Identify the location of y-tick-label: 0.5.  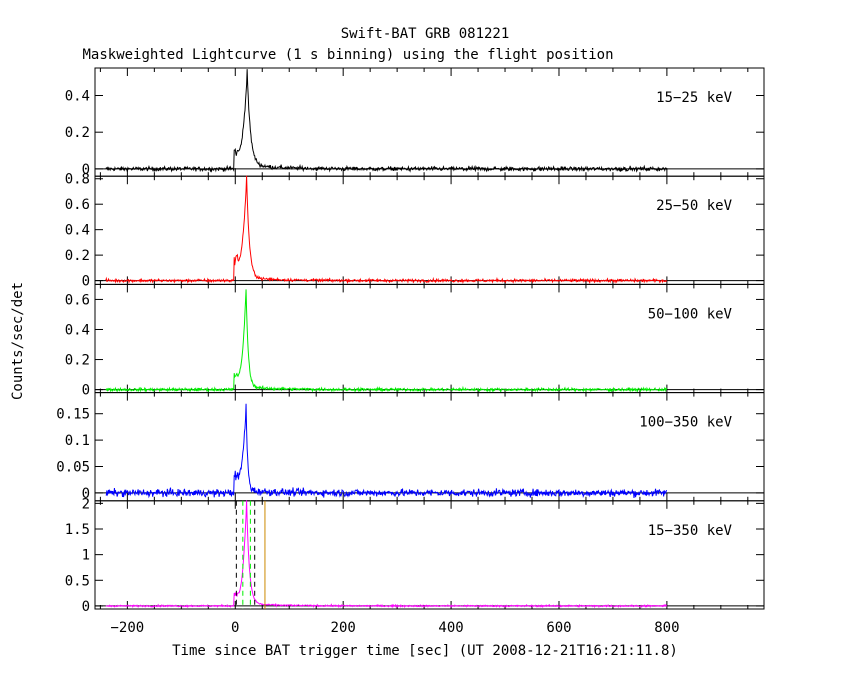
(77, 581).